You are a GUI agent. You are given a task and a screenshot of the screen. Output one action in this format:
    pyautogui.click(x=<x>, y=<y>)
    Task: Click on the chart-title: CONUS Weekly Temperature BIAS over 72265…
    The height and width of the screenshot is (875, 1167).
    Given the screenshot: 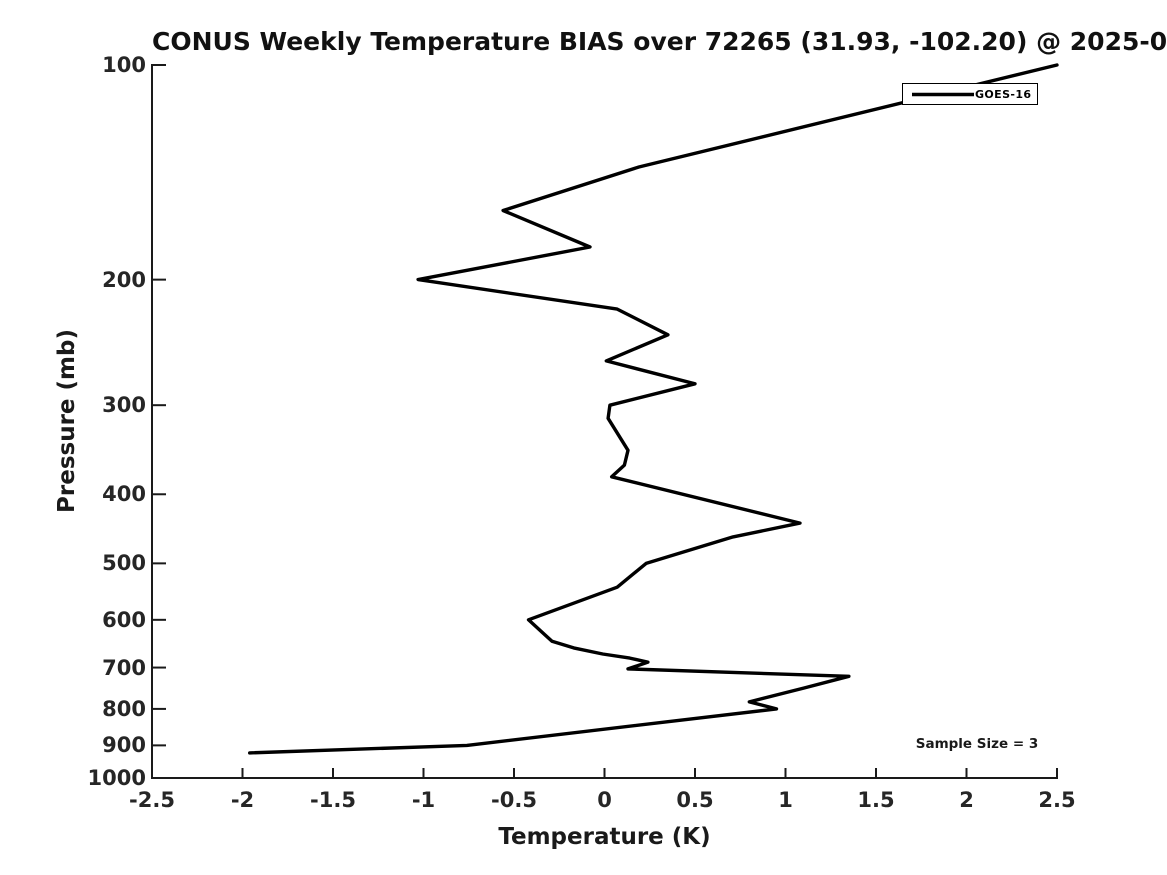 What is the action you would take?
    pyautogui.click(x=659, y=41)
    